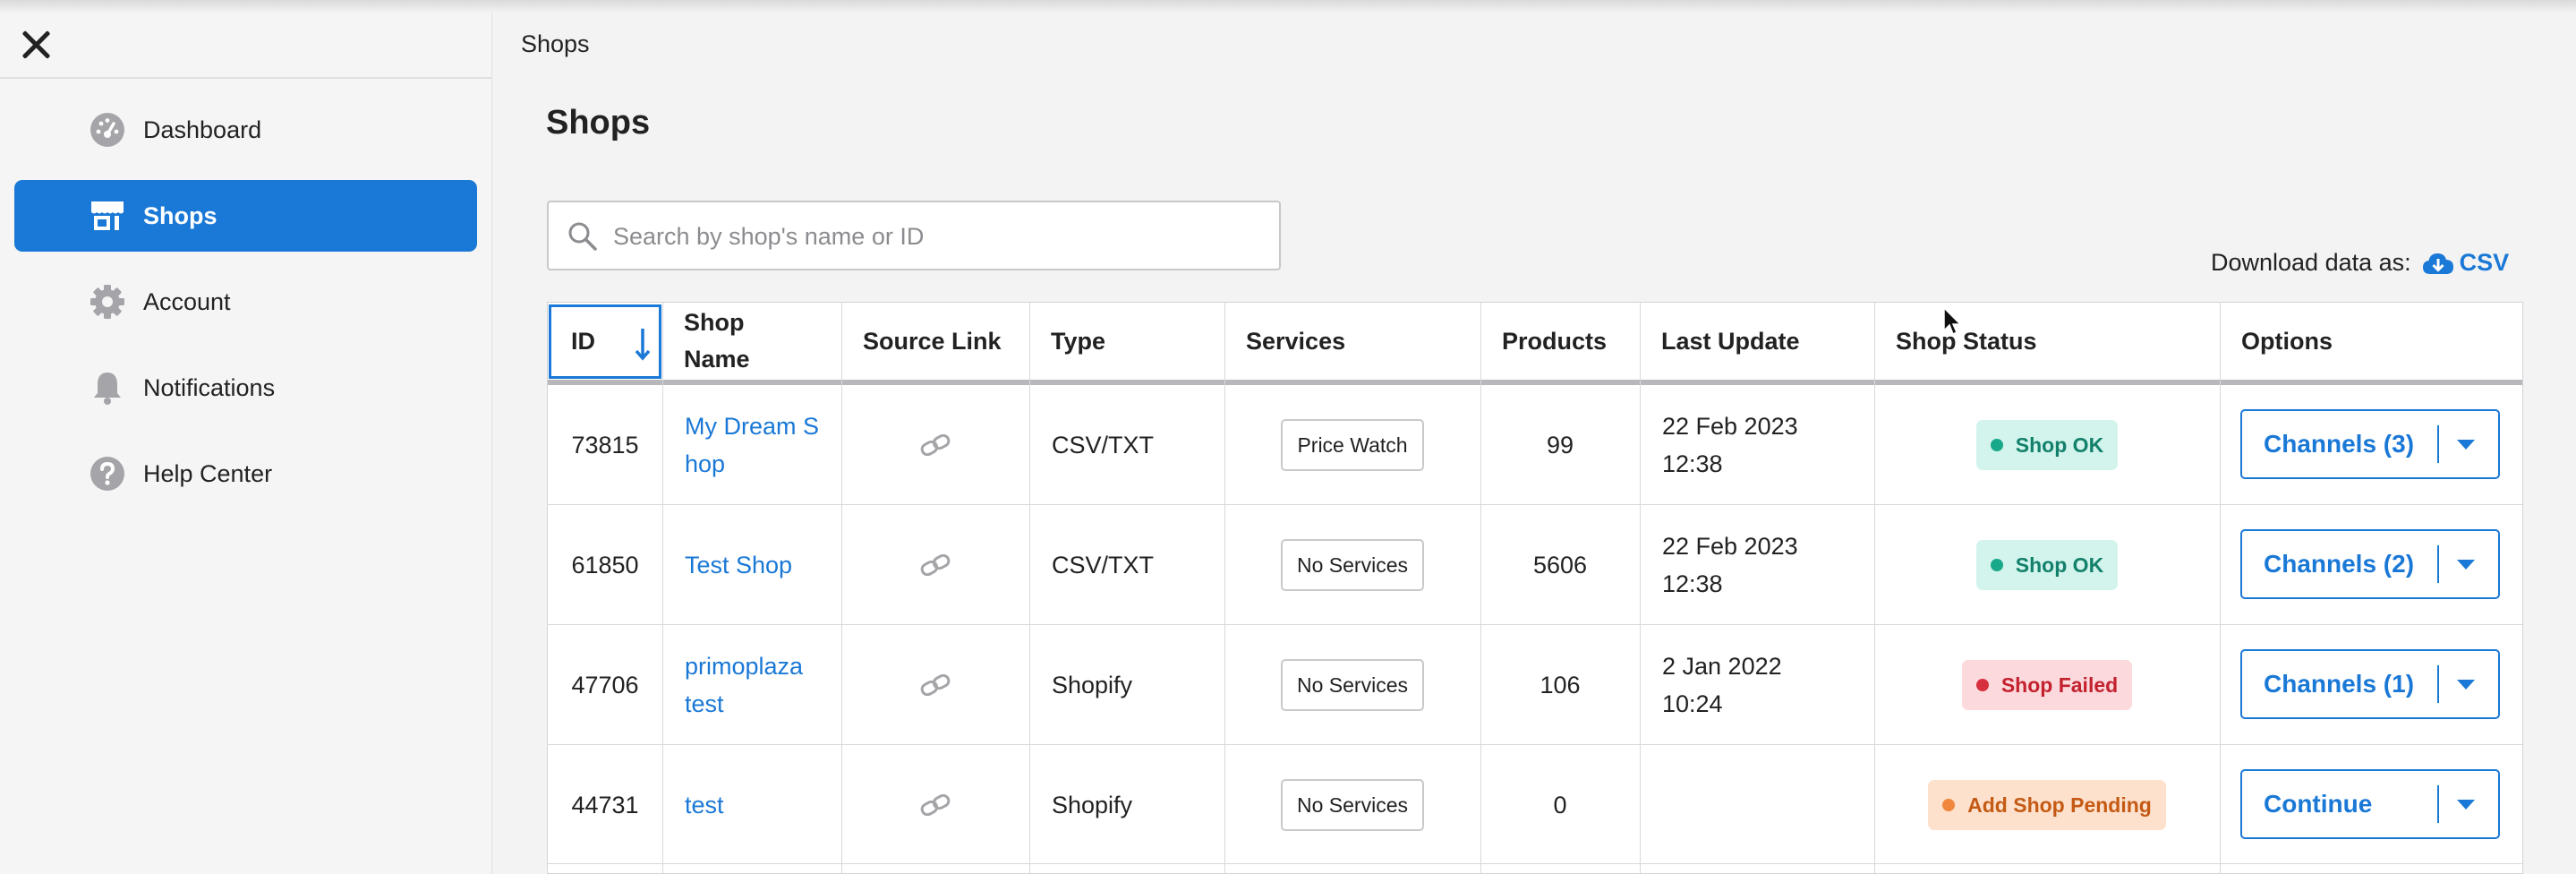 The height and width of the screenshot is (874, 2576). I want to click on shop-name-link: primoplaza test, so click(744, 685).